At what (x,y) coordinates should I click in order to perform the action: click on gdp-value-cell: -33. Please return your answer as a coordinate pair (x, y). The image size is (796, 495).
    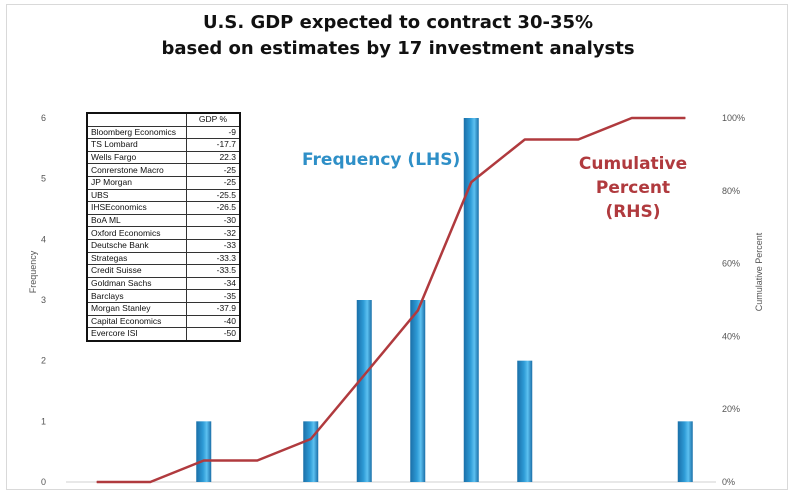
    Looking at the image, I should click on (213, 245).